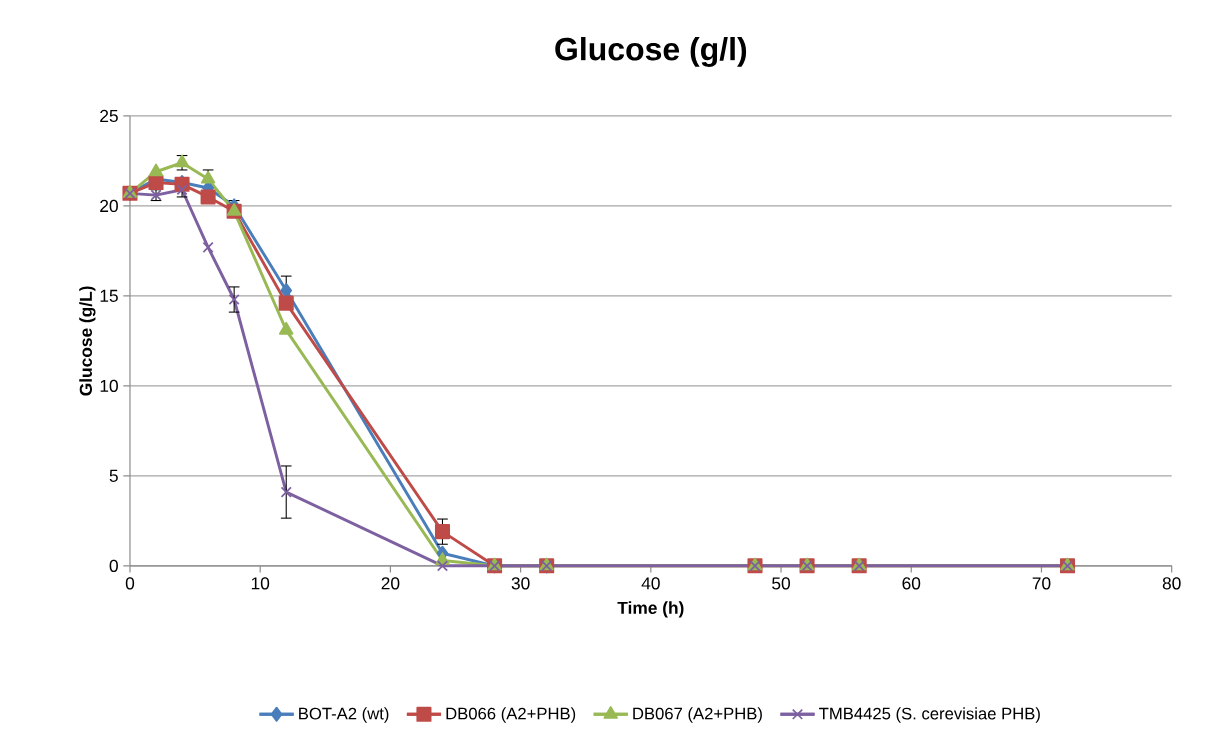 This screenshot has width=1213, height=752. Describe the element at coordinates (113, 566) in the screenshot. I see `y-tick-label: 0` at that location.